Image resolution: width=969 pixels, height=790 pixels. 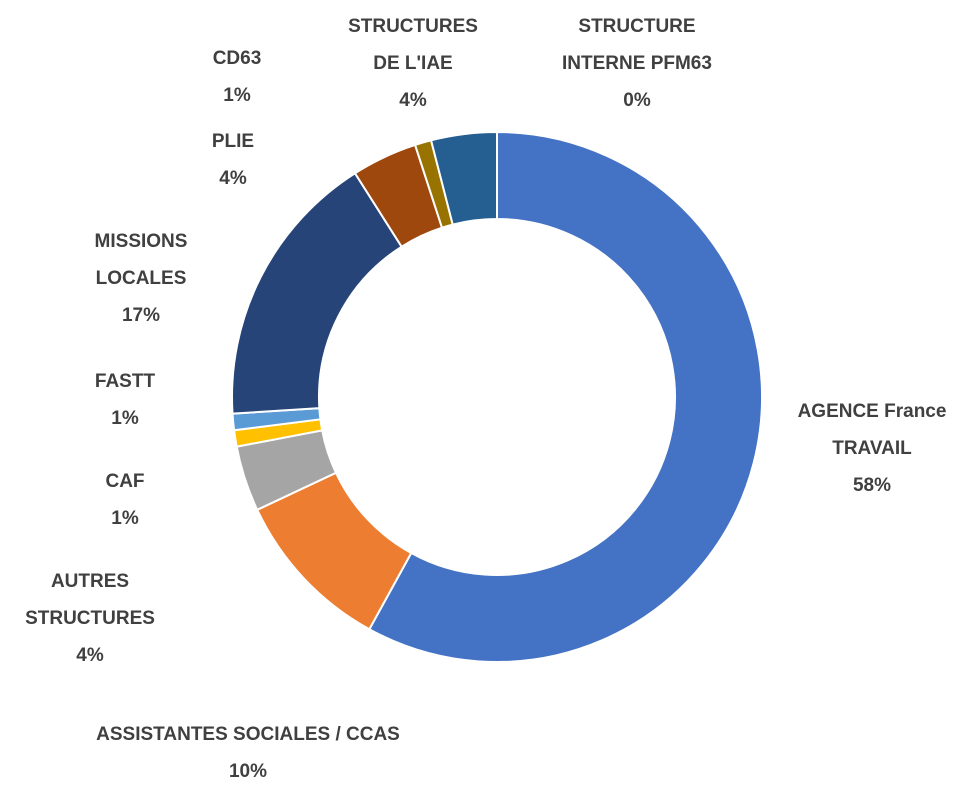 I want to click on data-label: STRUCTURE INTERNE PFM63 0%, so click(x=637, y=63).